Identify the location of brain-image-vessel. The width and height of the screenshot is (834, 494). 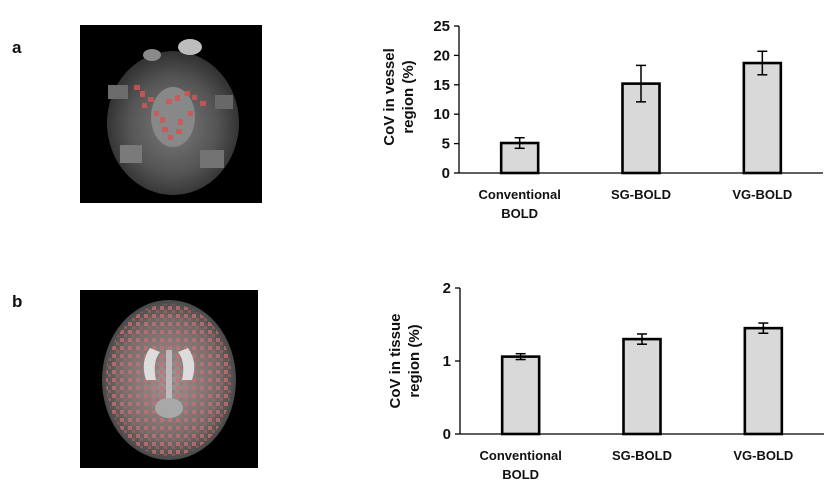
(171, 114).